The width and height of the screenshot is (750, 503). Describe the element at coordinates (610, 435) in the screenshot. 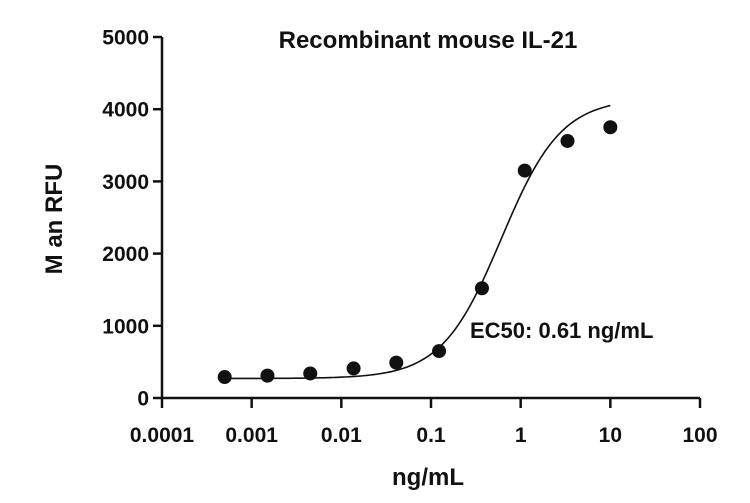

I see `x-tick-label: 10` at that location.